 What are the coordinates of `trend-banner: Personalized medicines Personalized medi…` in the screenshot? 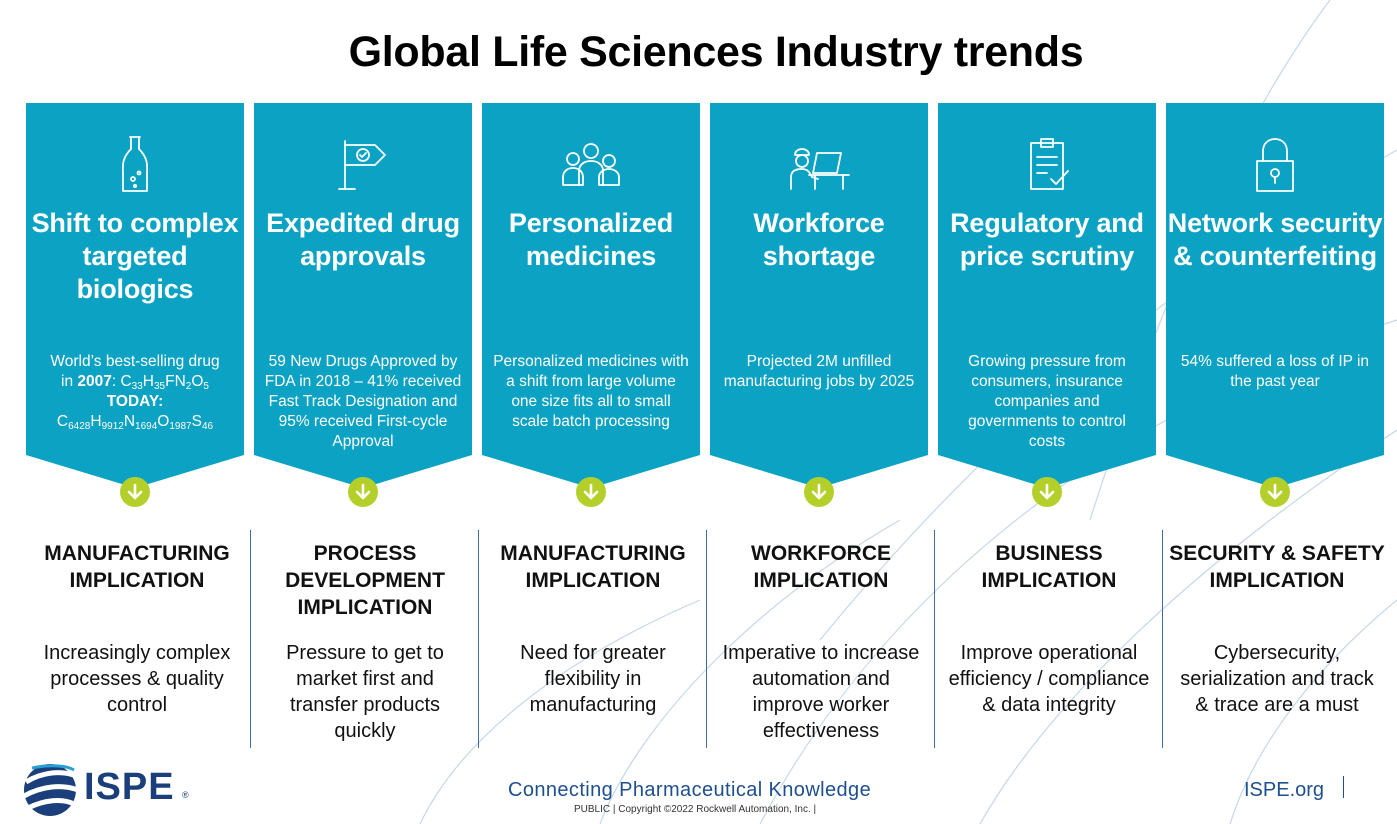 It's located at (591, 295).